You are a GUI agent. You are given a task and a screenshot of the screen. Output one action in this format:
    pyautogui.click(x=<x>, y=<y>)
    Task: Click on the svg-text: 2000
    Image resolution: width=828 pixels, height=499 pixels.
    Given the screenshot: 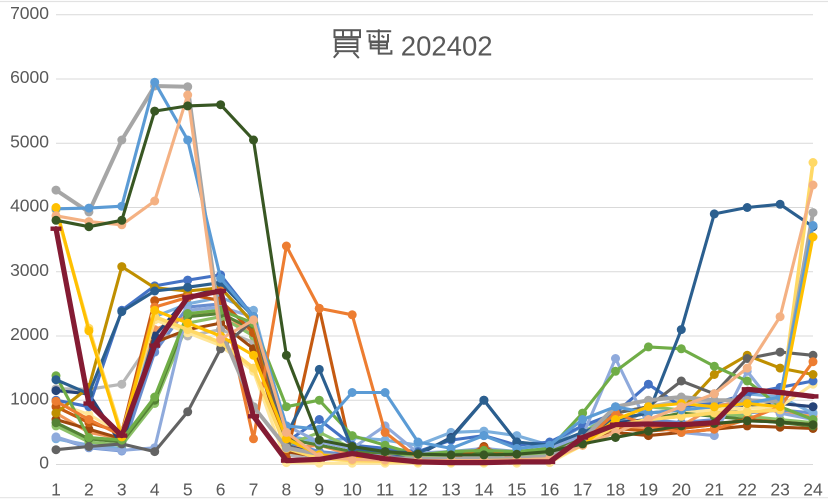 What is the action you would take?
    pyautogui.click(x=29, y=334)
    